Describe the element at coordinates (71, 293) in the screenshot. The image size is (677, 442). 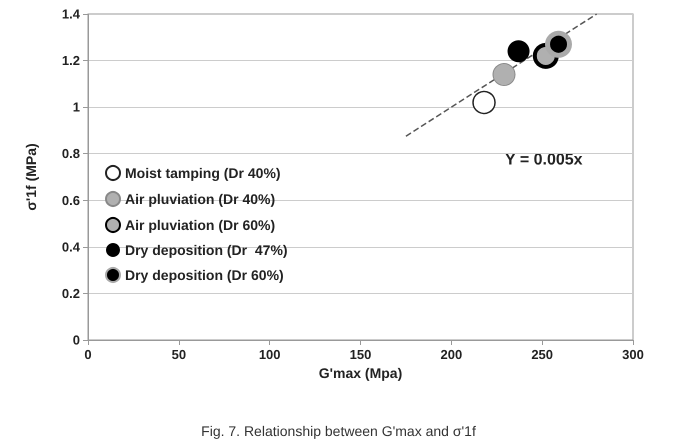
I see `y-tick-label: 0.2` at that location.